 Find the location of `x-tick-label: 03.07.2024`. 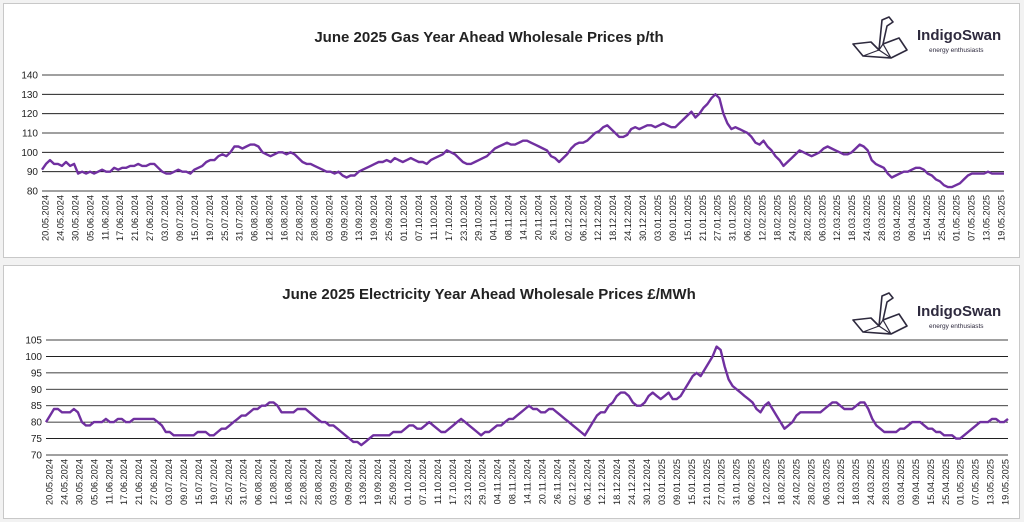

x-tick-label: 03.07.2024 is located at coordinates (169, 482).